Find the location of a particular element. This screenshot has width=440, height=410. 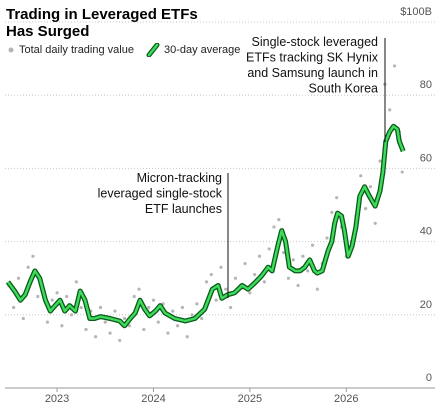

annotation-text: ETFs tracking SK Hynix is located at coordinates (312, 58).